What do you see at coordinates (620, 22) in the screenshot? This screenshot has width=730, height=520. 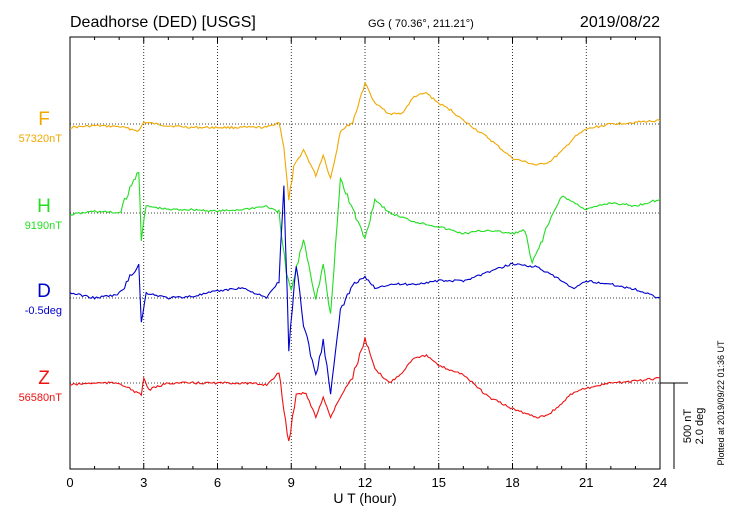 I see `plot-date: 2019/08/22` at bounding box center [620, 22].